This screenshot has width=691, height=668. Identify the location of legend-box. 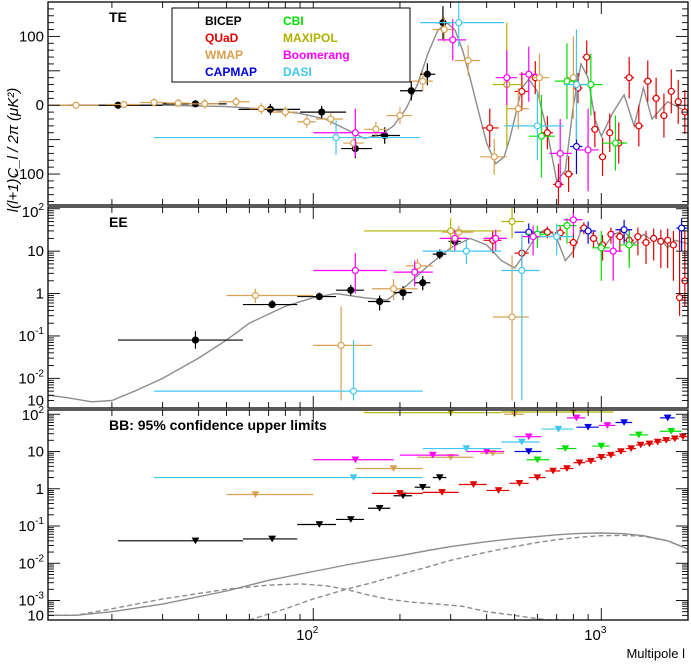
(291, 45).